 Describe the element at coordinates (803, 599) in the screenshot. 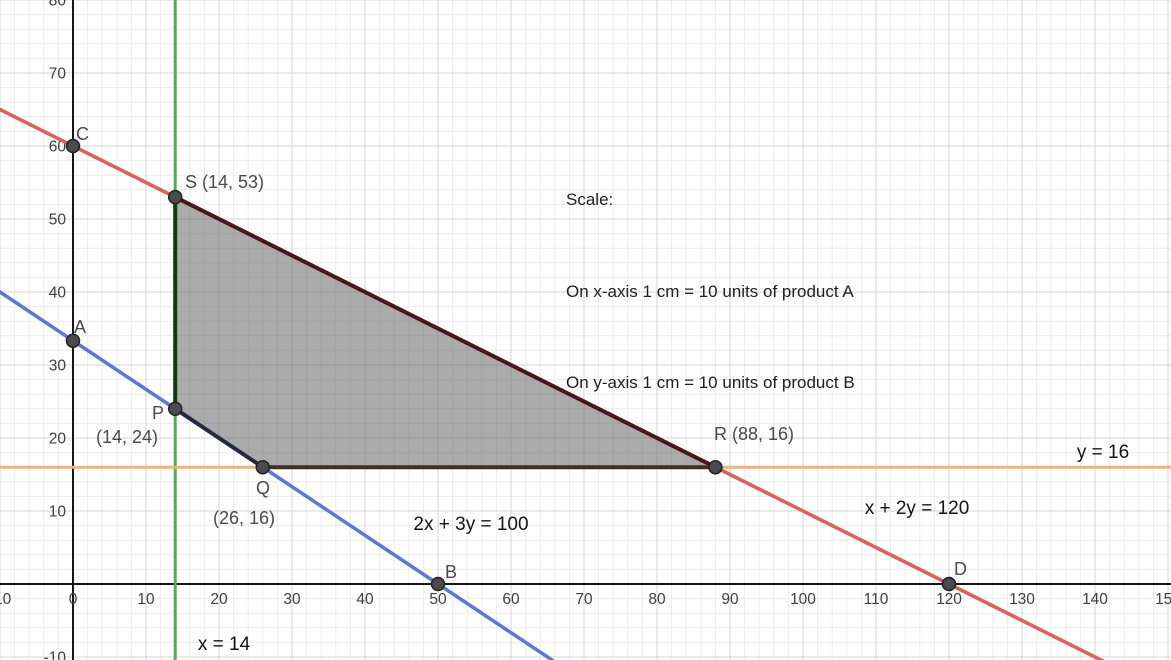

I see `x-tick-label-100: 100` at that location.